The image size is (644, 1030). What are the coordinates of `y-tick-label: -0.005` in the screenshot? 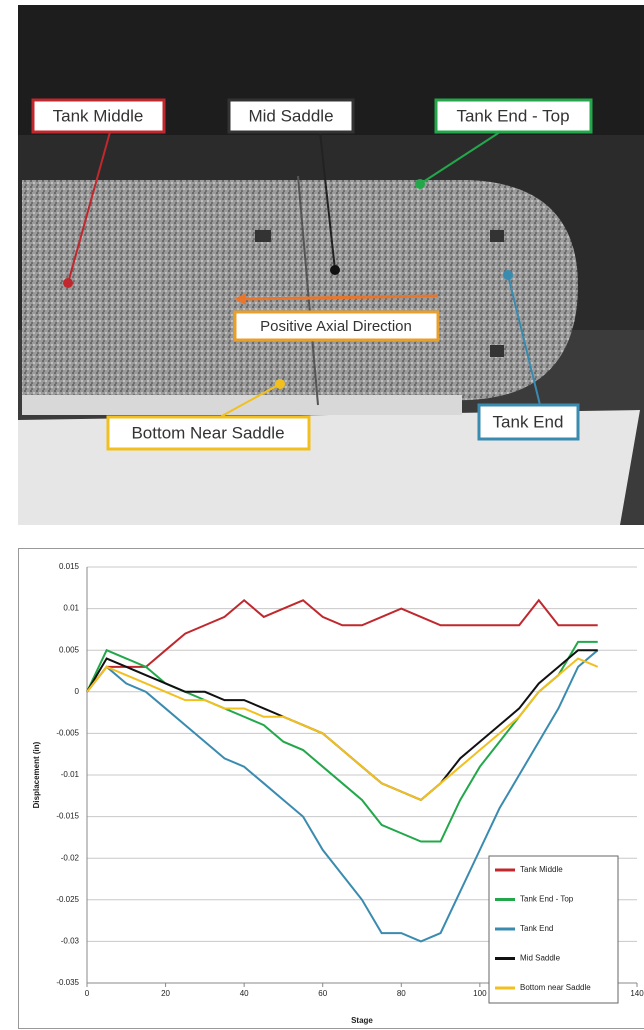 It's located at (67, 733).